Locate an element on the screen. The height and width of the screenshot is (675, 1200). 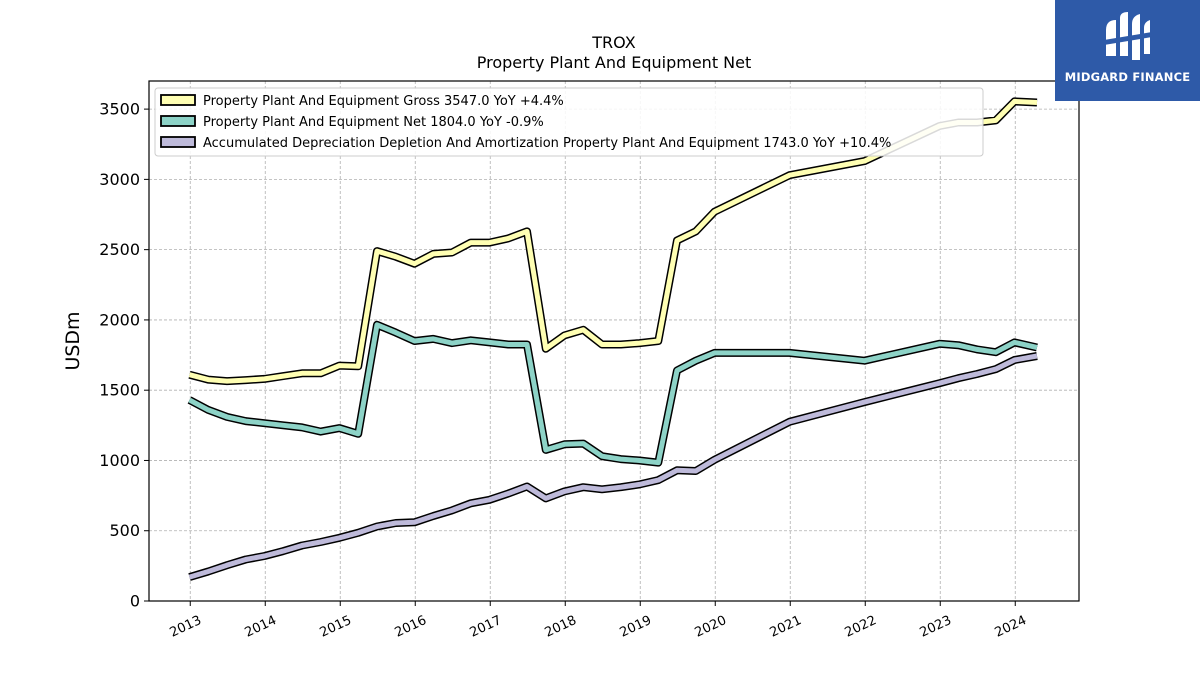
x-tick-label: 2023 is located at coordinates (936, 627).